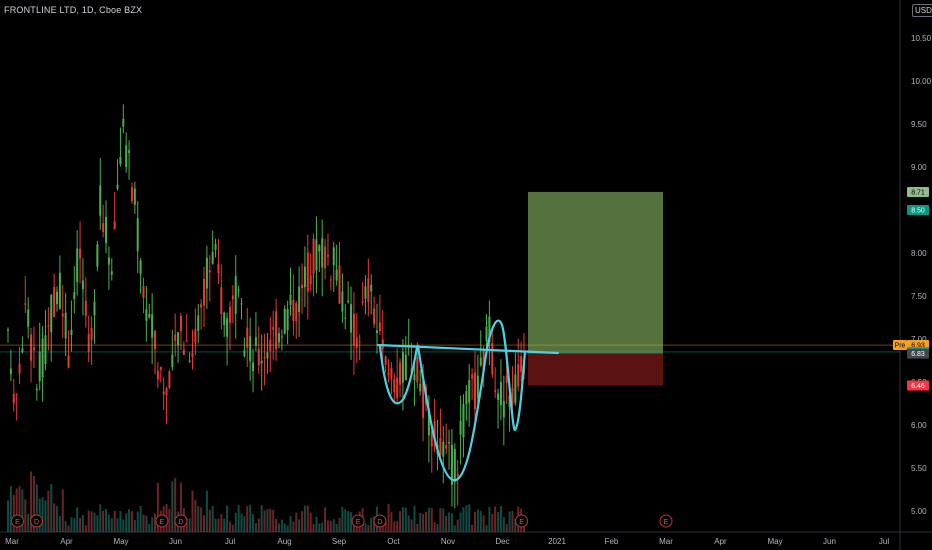  Describe the element at coordinates (595, 272) in the screenshot. I see `target-zone` at that location.